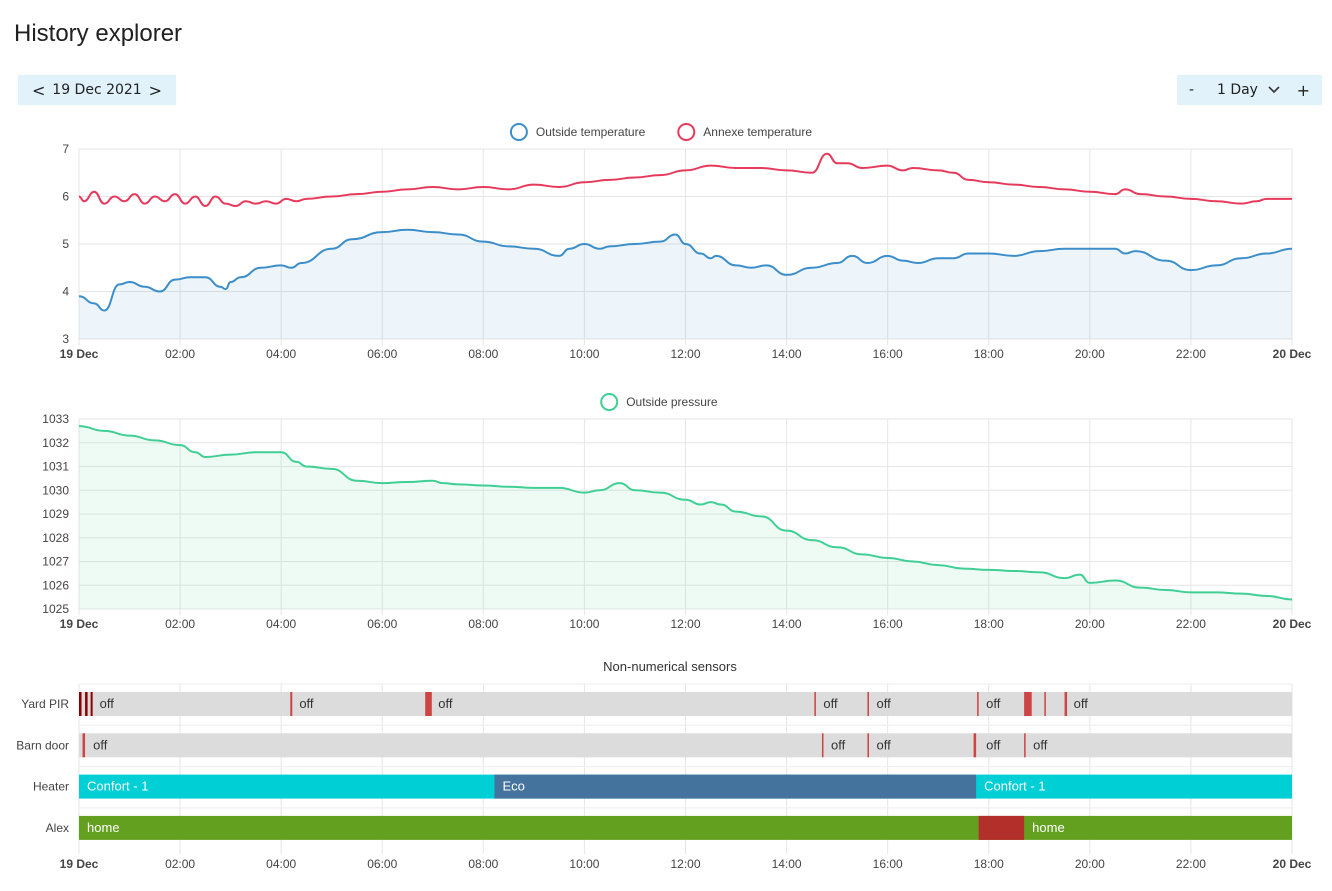 Image resolution: width=1332 pixels, height=891 pixels. Describe the element at coordinates (51, 787) in the screenshot. I see `timeline-row-label: Heater` at that location.